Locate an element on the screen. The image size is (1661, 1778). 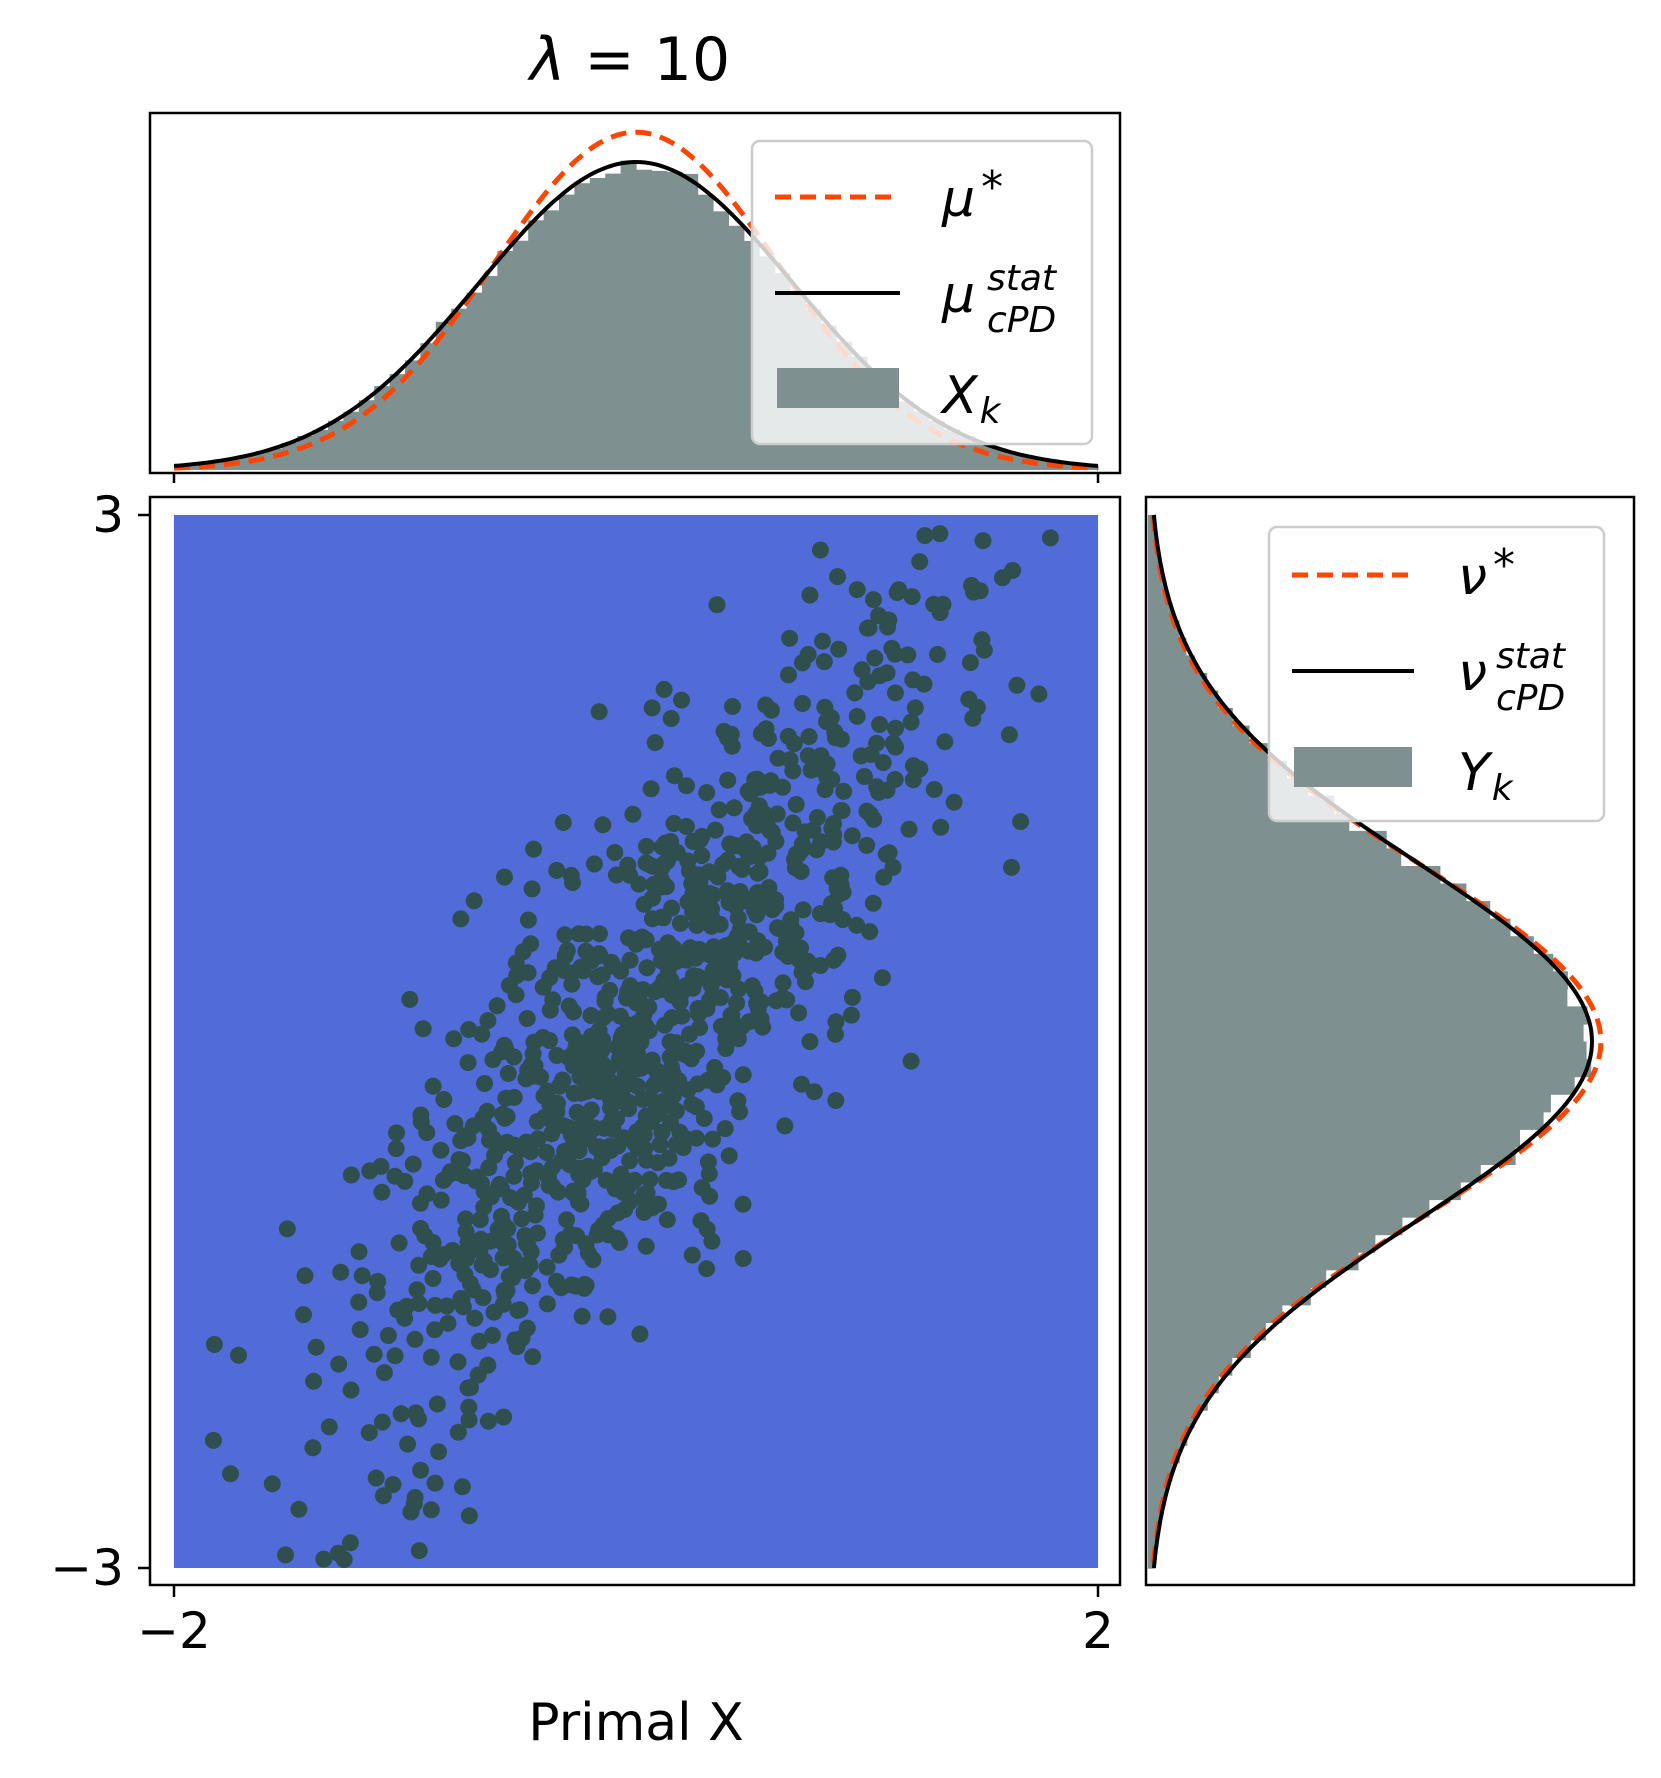
right-legend-hist-symbol: Y is located at coordinates (1476, 773).